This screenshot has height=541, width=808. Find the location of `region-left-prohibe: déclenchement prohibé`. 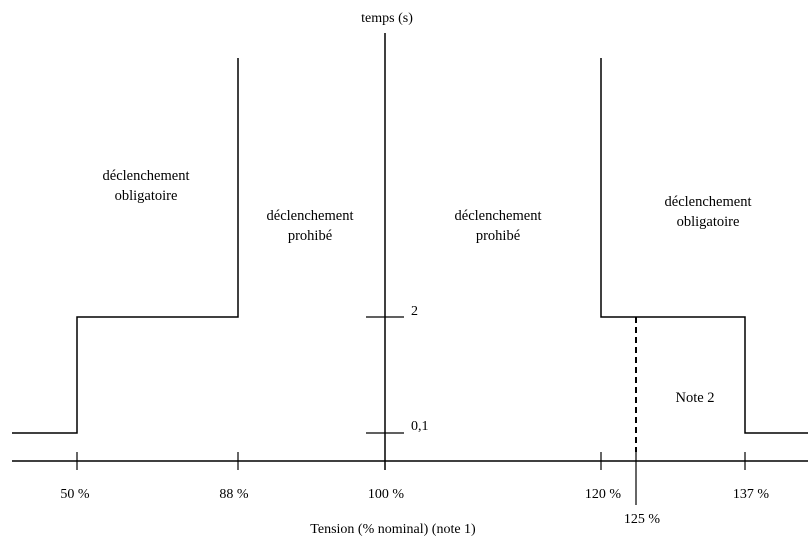

region-left-prohibe: déclenchement prohibé is located at coordinates (310, 226).